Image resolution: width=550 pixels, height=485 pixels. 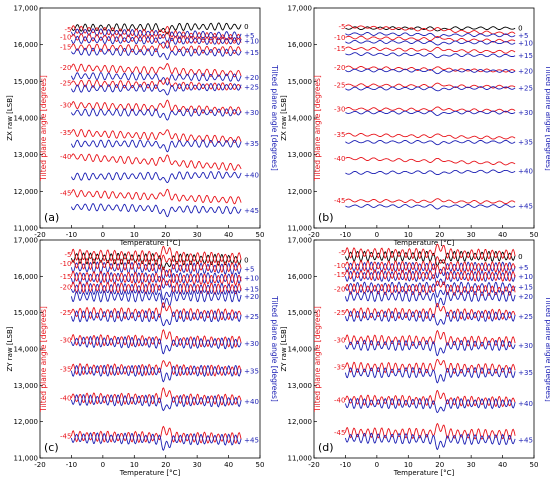 What do you see at coordinates (156, 311) in the screenshot?
I see `series-line--25` at bounding box center [156, 311].